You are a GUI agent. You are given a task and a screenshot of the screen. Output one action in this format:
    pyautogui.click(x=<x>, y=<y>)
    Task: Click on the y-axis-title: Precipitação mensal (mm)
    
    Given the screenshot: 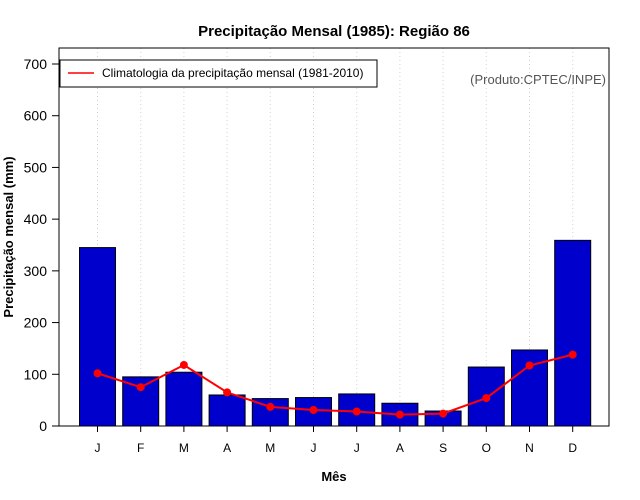 What is the action you would take?
    pyautogui.click(x=8, y=236)
    